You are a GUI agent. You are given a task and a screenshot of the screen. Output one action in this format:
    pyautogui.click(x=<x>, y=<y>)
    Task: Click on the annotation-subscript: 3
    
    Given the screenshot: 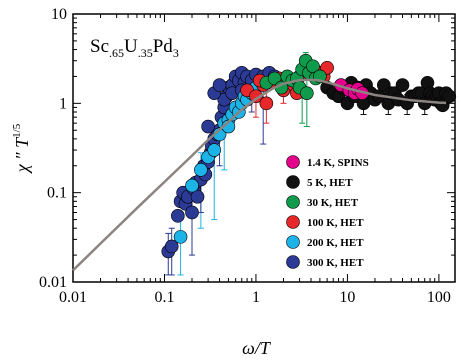 What is the action you would take?
    pyautogui.click(x=176, y=53)
    